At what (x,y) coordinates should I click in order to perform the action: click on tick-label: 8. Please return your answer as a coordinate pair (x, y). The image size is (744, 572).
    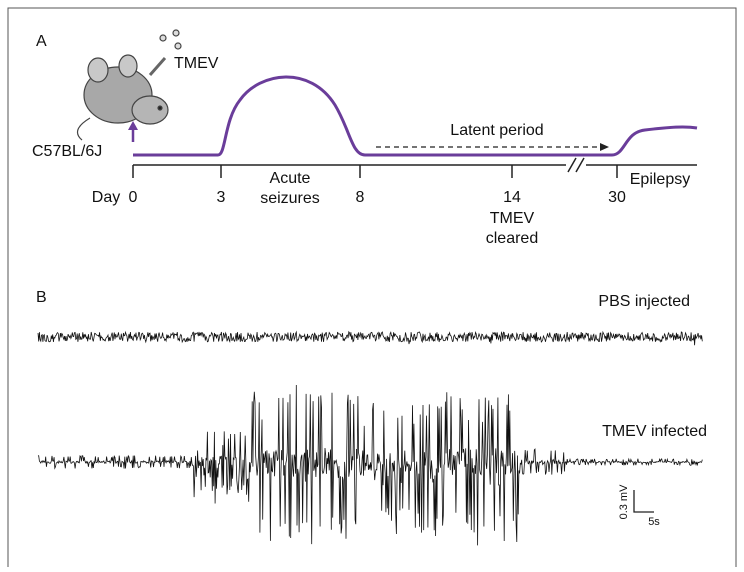
    Looking at the image, I should click on (360, 197).